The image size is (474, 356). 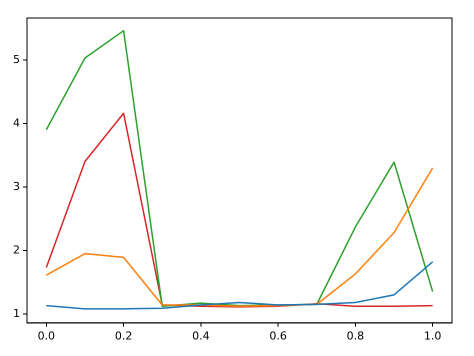 What do you see at coordinates (355, 335) in the screenshot?
I see `x-tick-label: 0.8` at bounding box center [355, 335].